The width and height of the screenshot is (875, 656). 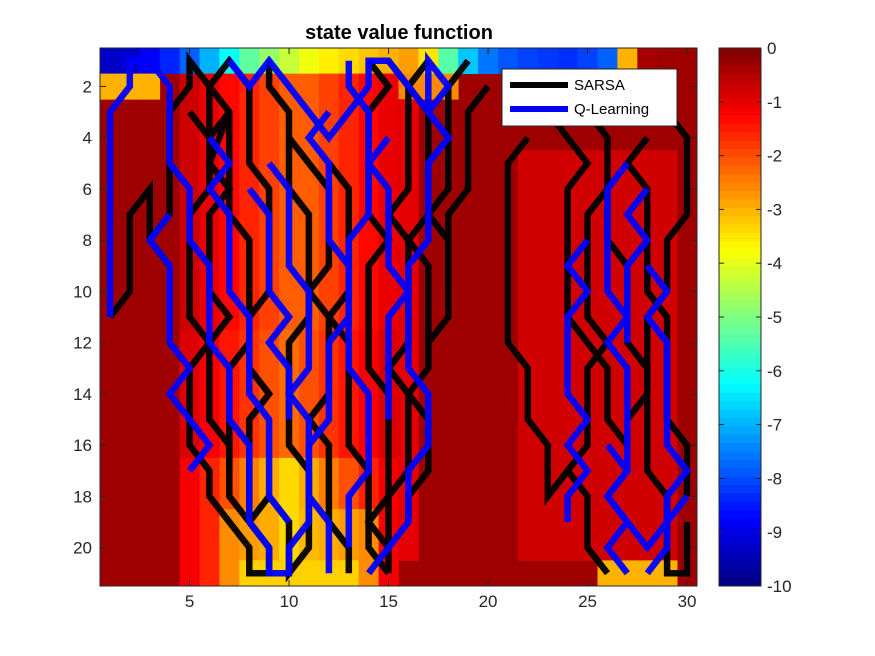 I want to click on colorbar-tick-label: -1, so click(x=774, y=102).